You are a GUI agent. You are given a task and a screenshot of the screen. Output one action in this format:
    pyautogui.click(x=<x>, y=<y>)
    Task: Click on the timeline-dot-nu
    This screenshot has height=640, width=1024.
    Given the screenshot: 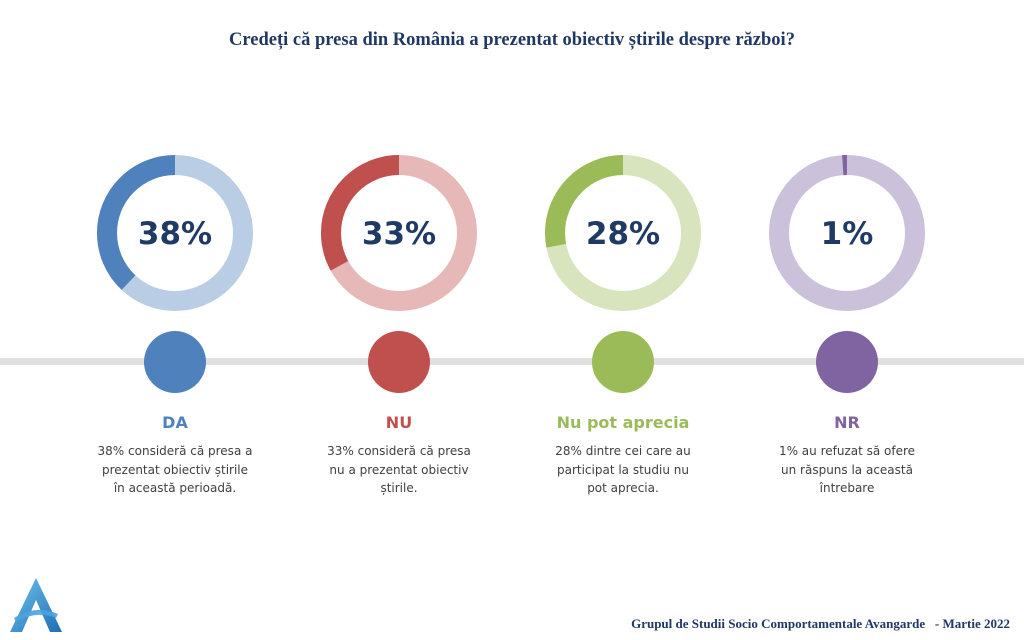 What is the action you would take?
    pyautogui.click(x=399, y=362)
    